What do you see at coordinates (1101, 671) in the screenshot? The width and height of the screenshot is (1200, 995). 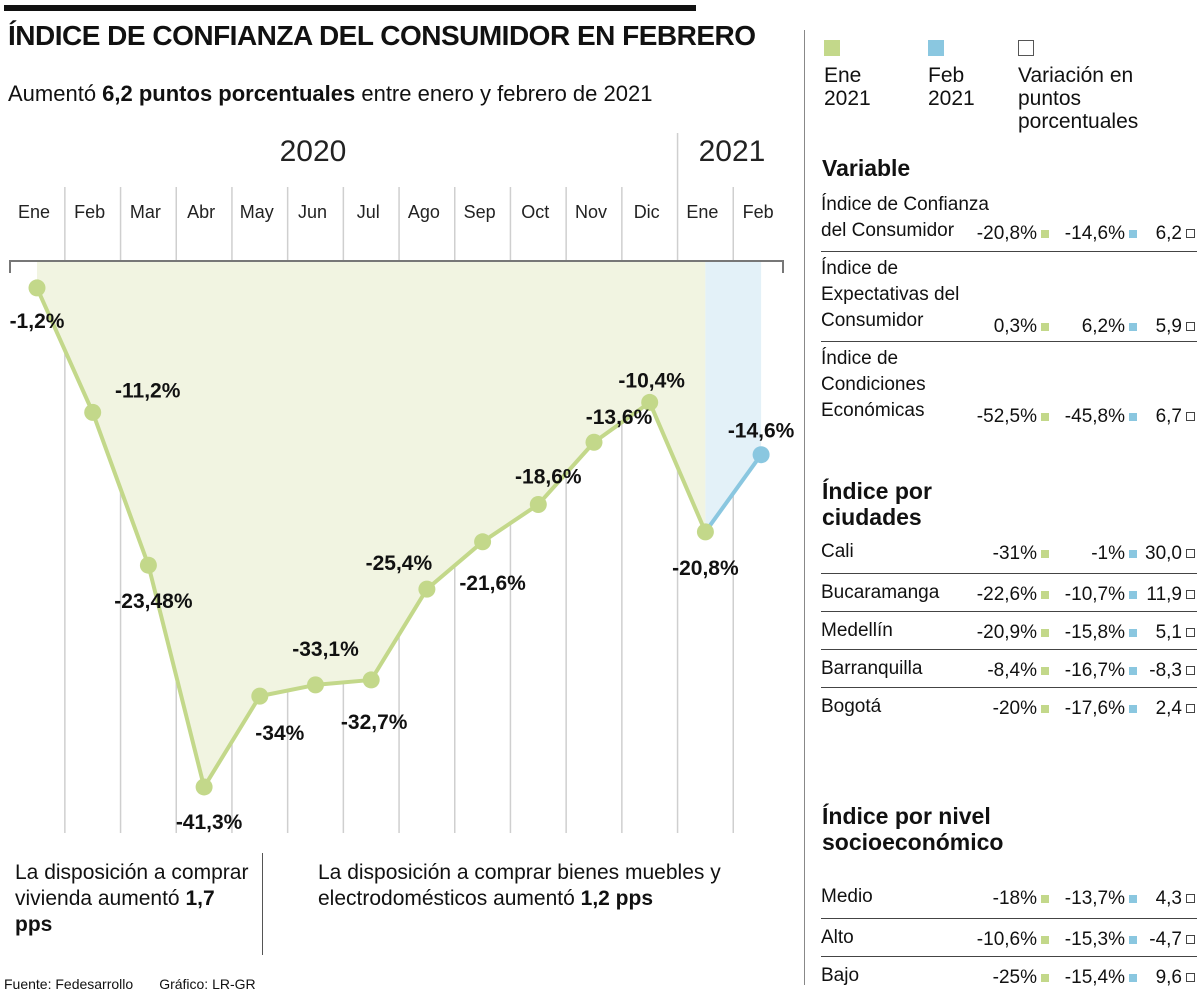 I see `row-value: -16,7%` at bounding box center [1101, 671].